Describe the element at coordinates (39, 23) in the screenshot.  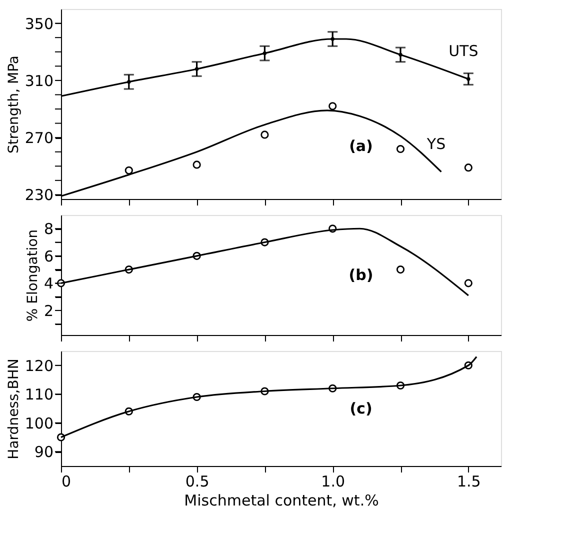
I see `y-tick-label: 350` at that location.